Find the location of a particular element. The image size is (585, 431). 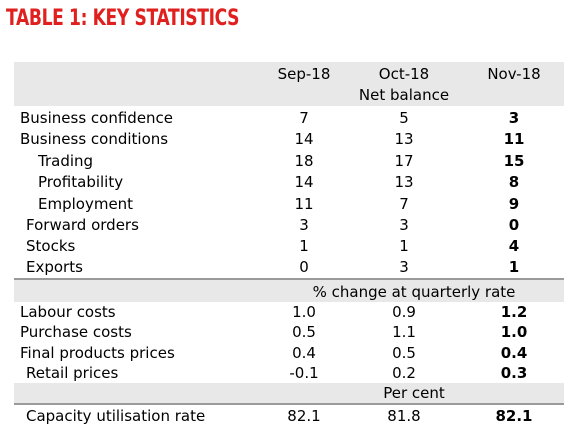

value-nov18: 82.1 is located at coordinates (514, 416).